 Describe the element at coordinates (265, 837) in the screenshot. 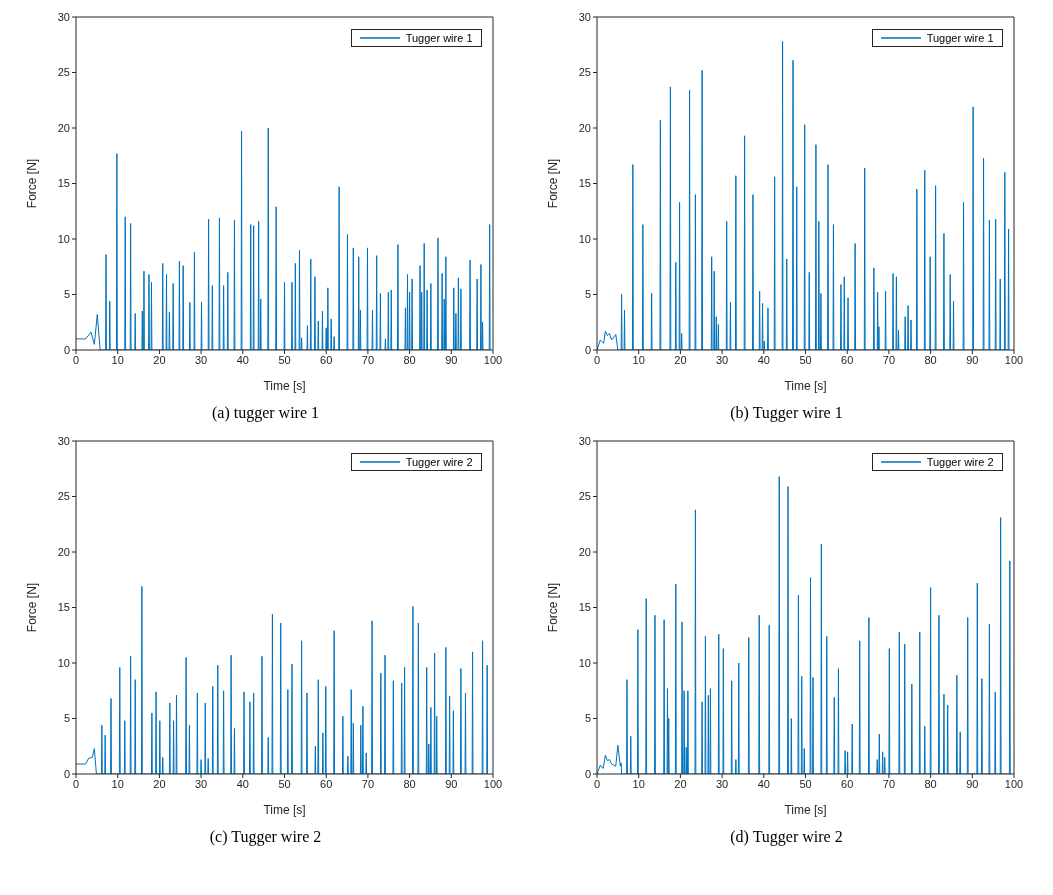

I see `text: (c) Tugger wire 2` at that location.